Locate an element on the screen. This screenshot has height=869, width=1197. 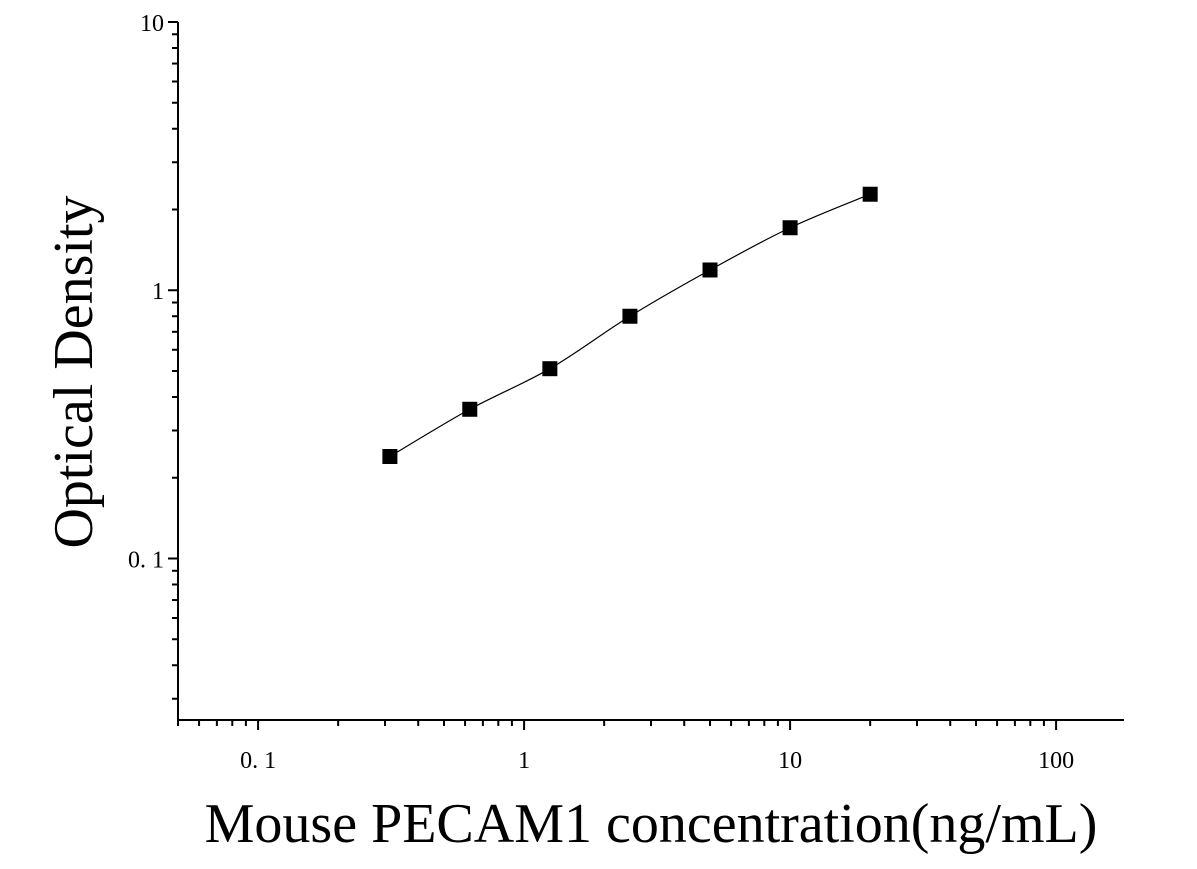
y-tick-label: 10 is located at coordinates (152, 24).